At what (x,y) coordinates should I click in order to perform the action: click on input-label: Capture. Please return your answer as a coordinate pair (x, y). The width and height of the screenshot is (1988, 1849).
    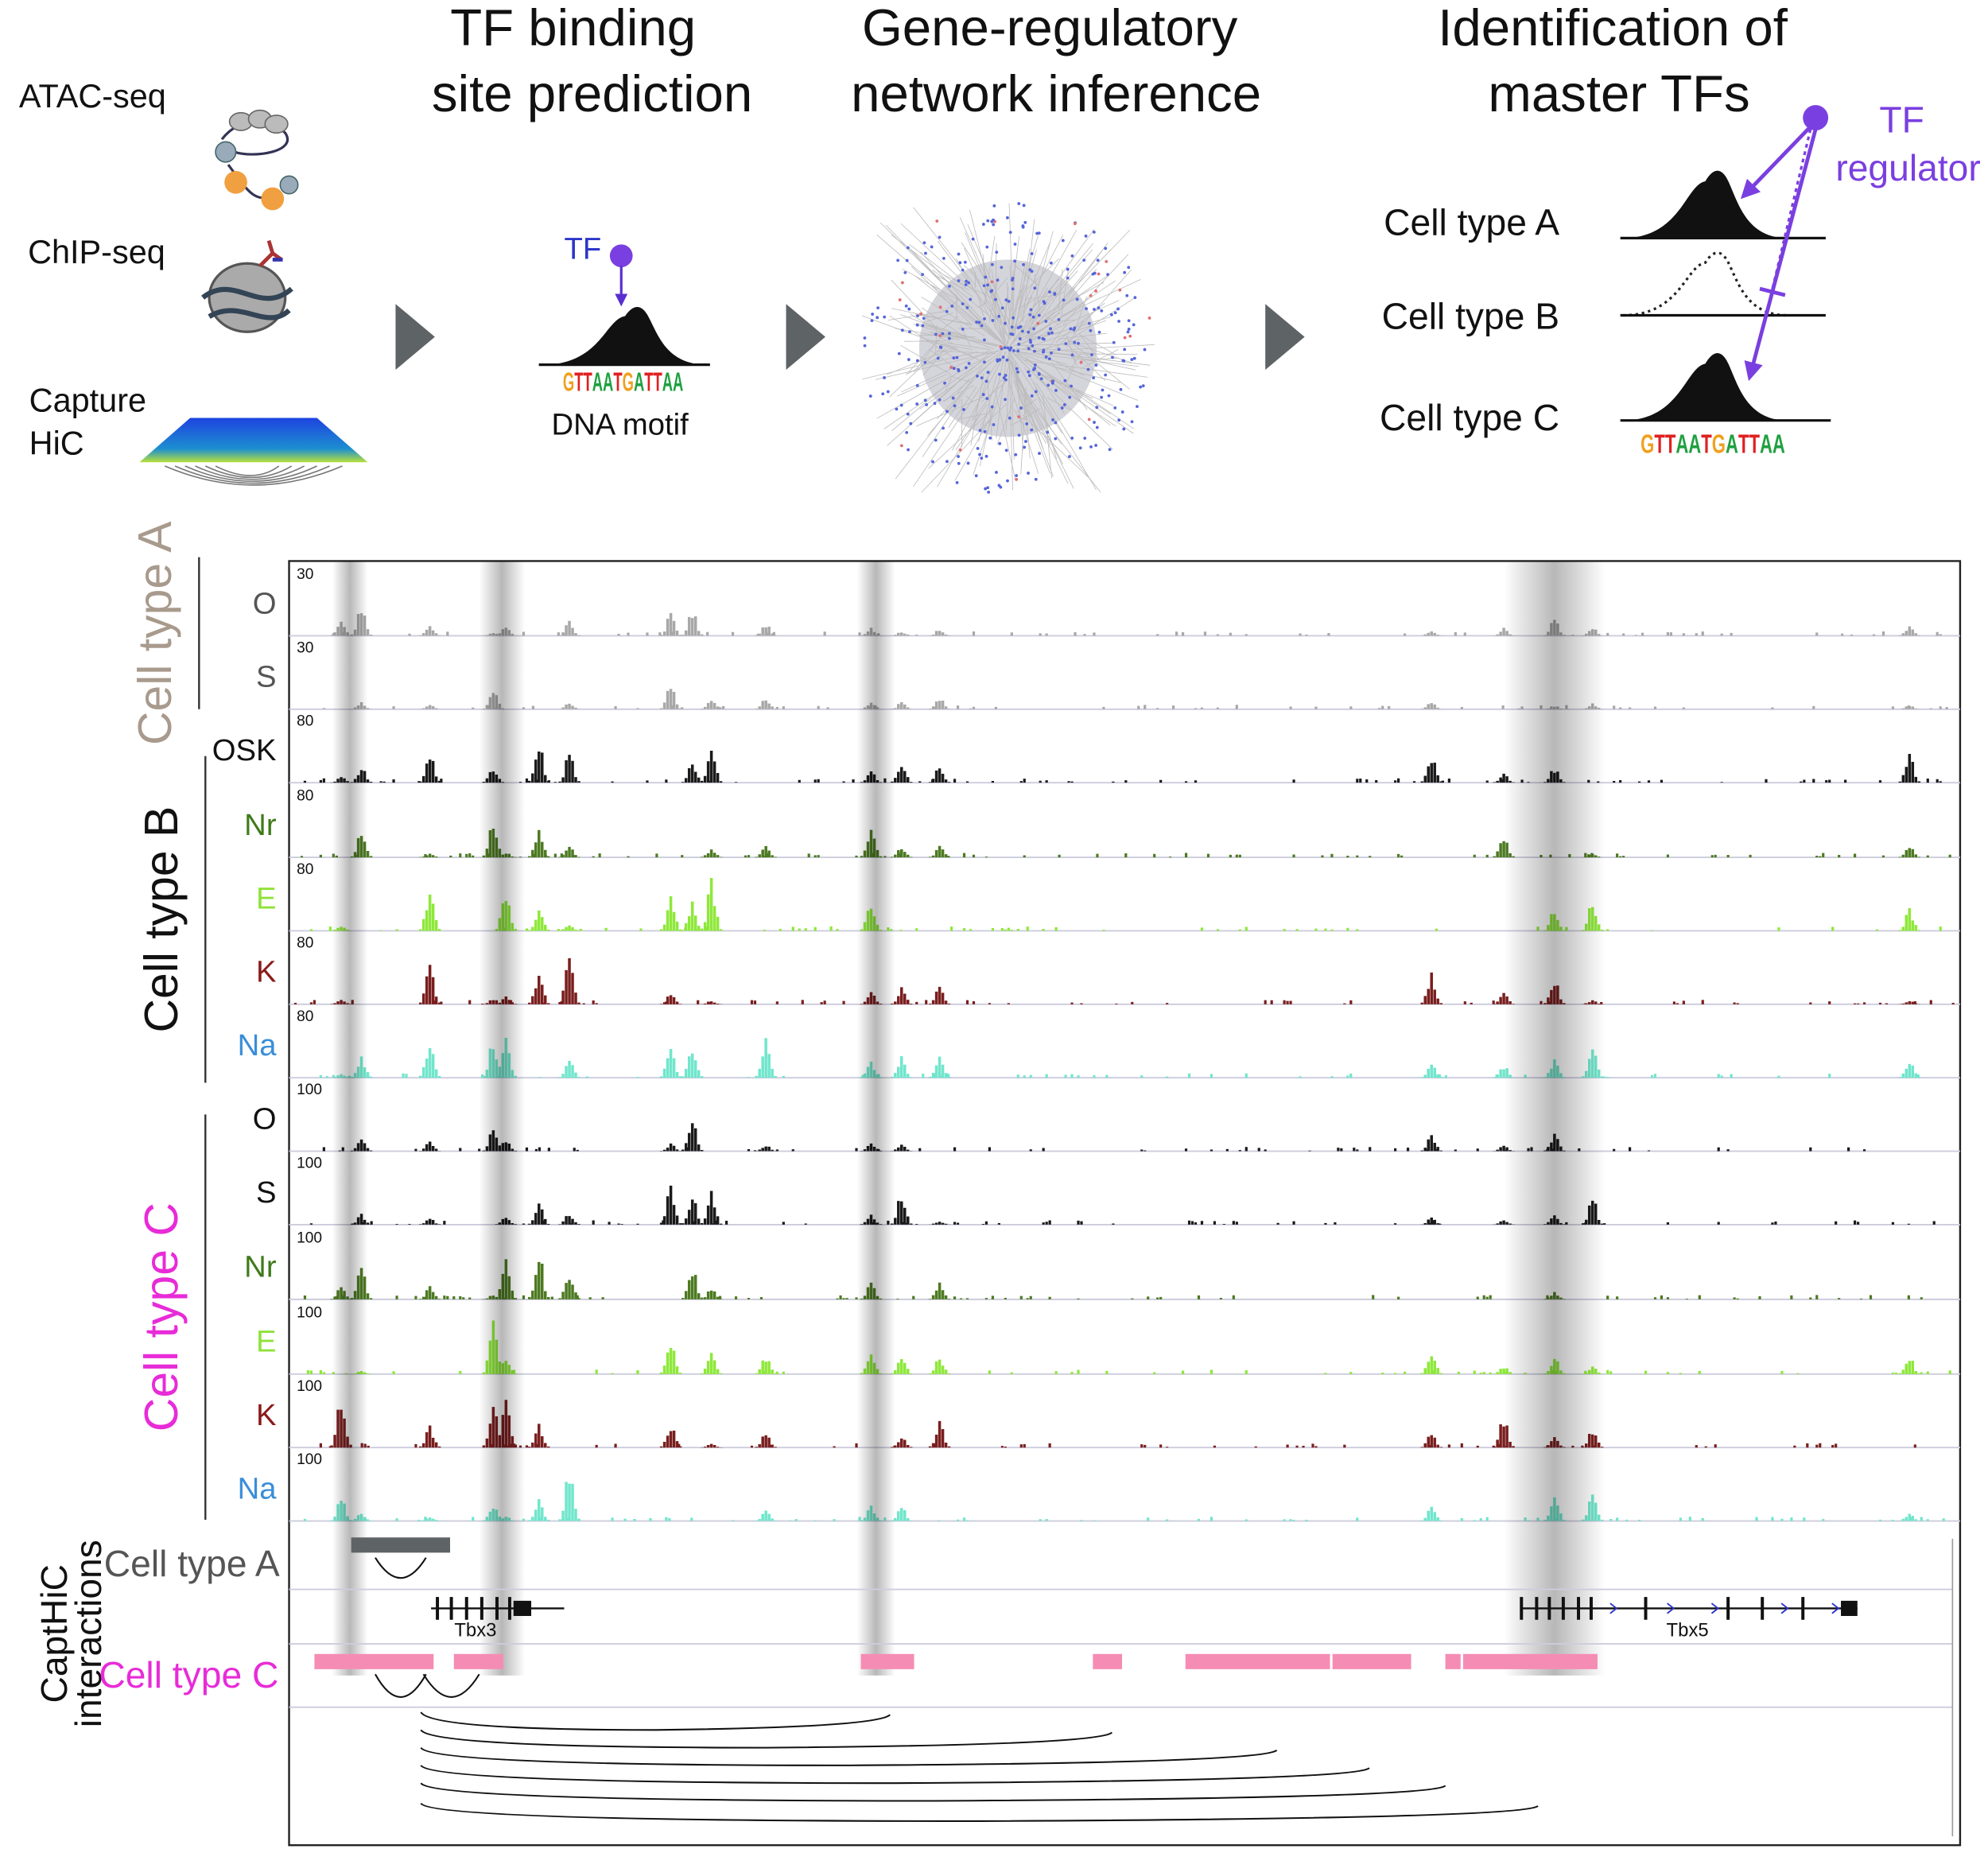
    Looking at the image, I should click on (87, 400).